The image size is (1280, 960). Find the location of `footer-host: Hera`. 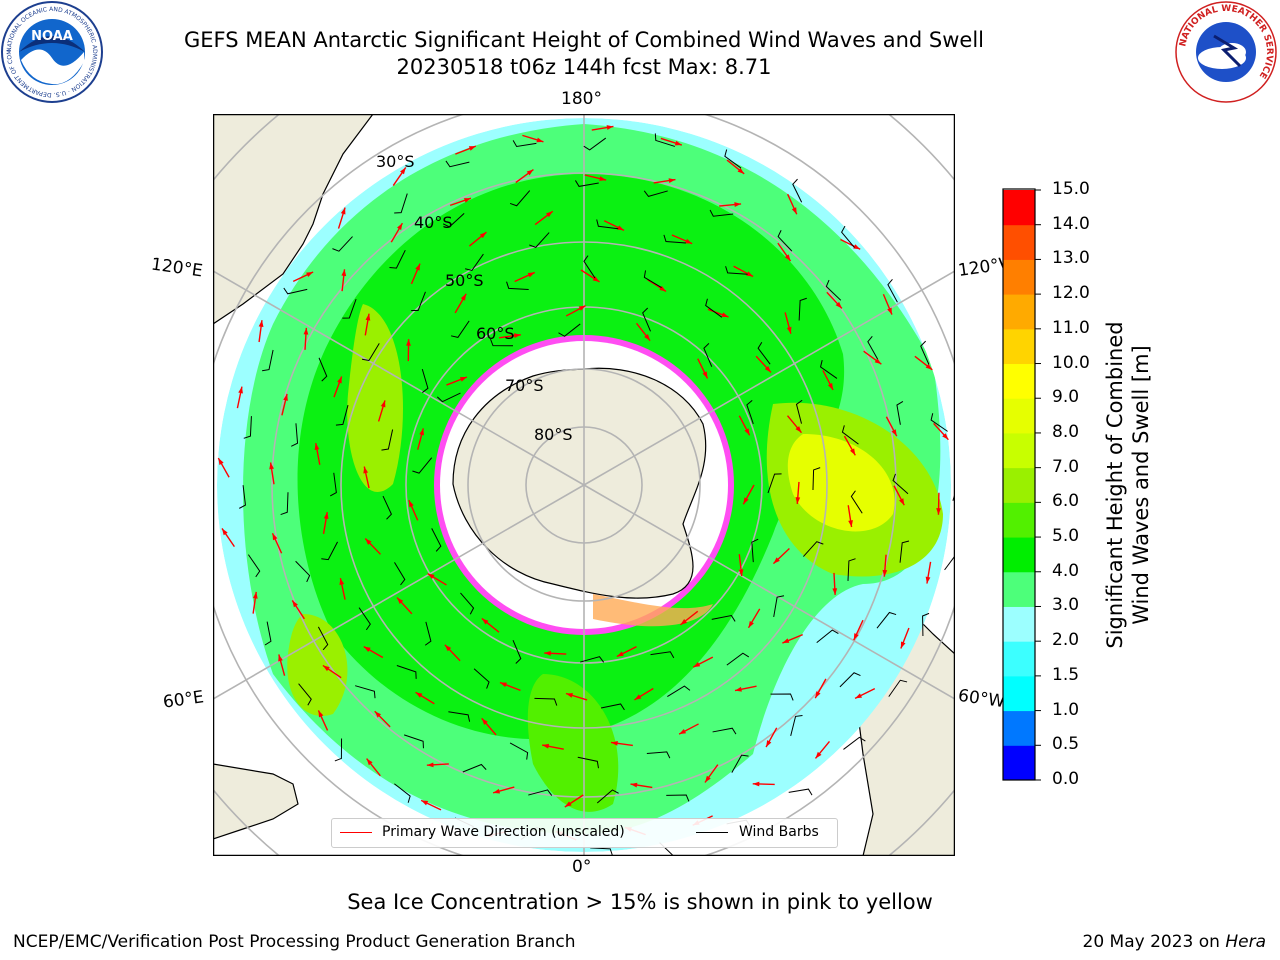

footer-host: Hera is located at coordinates (1245, 942).